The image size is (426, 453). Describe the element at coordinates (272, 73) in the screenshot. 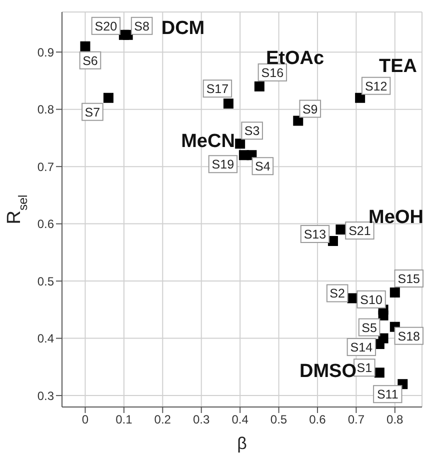

I see `annotation: S16` at that location.